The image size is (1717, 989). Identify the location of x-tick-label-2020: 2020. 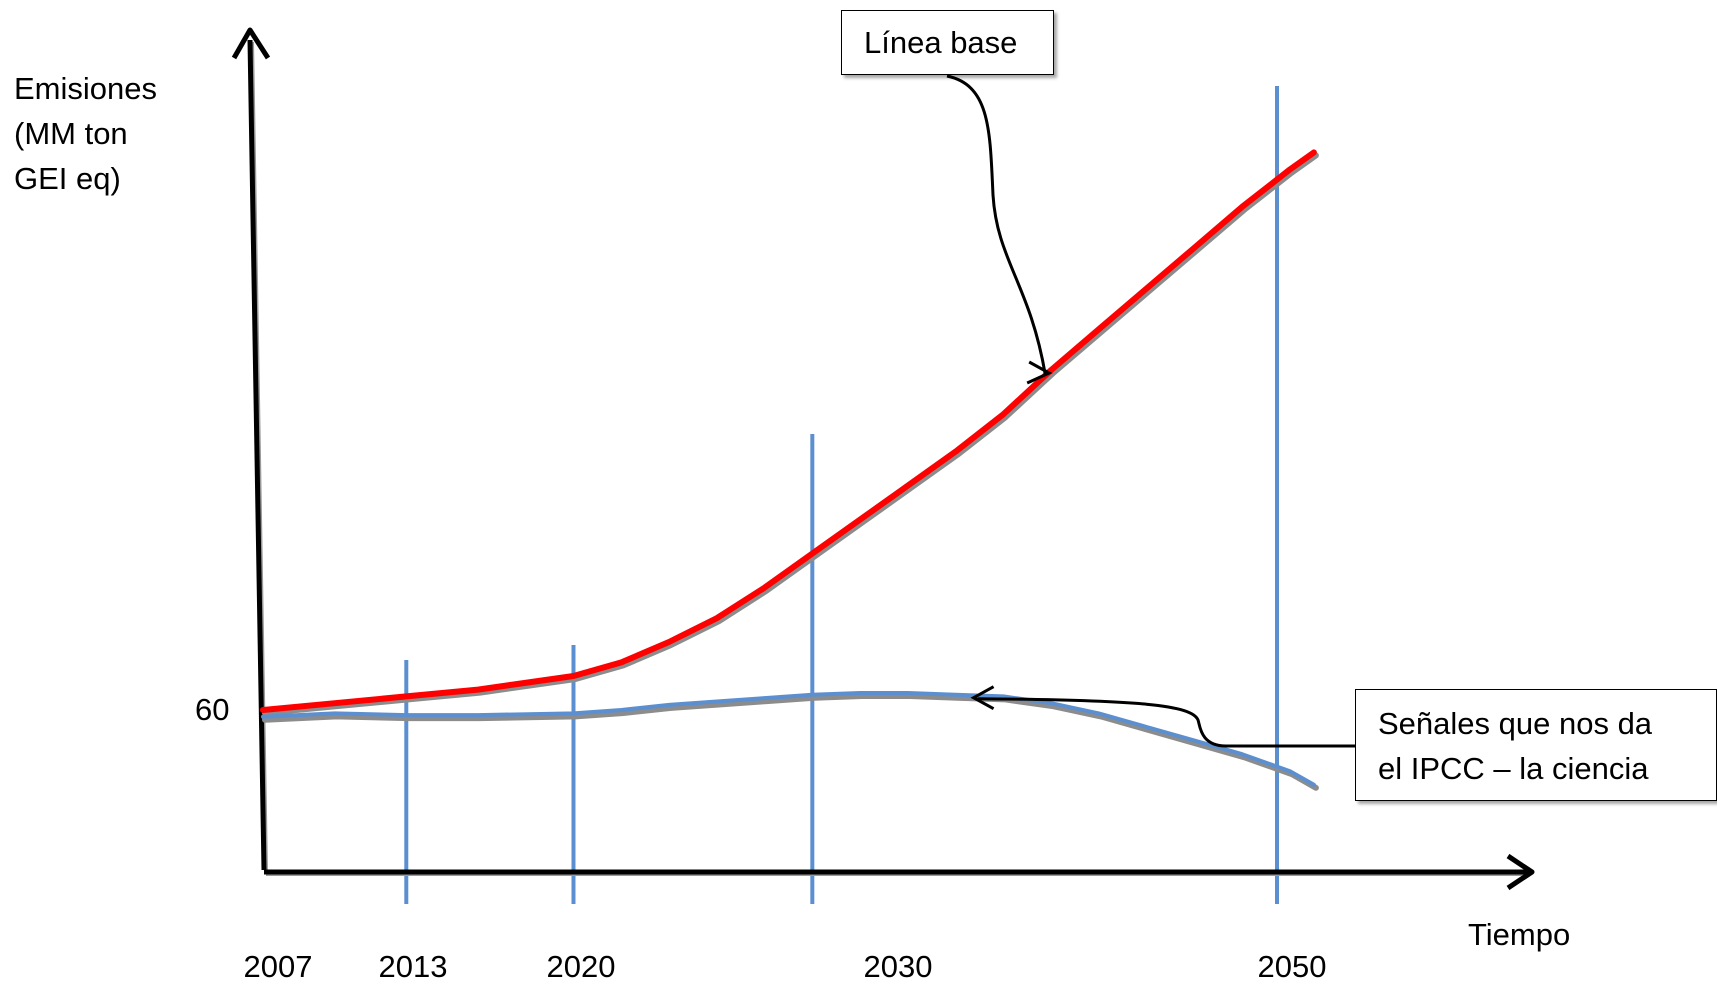
(581, 966).